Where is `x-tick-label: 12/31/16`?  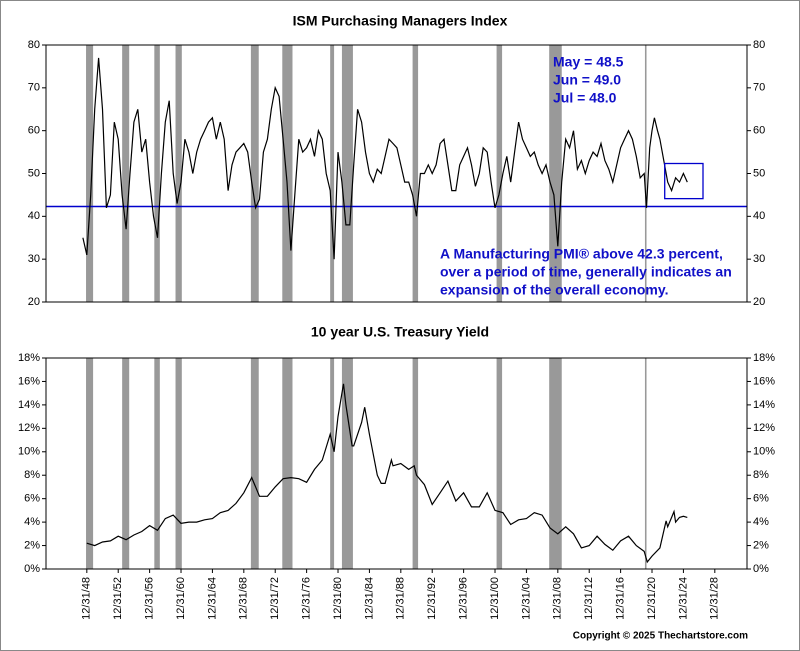
x-tick-label: 12/31/16 is located at coordinates (621, 598).